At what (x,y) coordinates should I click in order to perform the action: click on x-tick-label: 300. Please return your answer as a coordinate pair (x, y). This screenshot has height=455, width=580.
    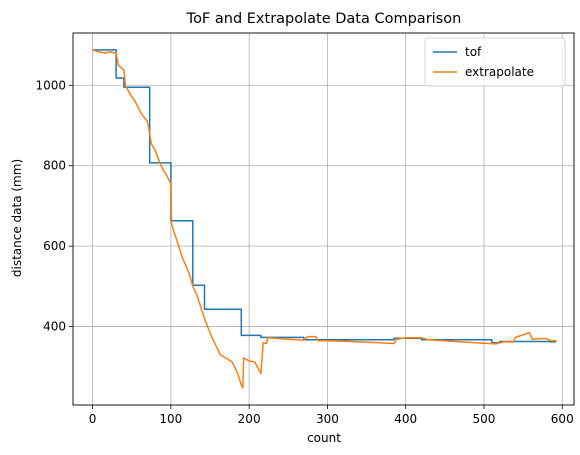
    Looking at the image, I should click on (327, 419).